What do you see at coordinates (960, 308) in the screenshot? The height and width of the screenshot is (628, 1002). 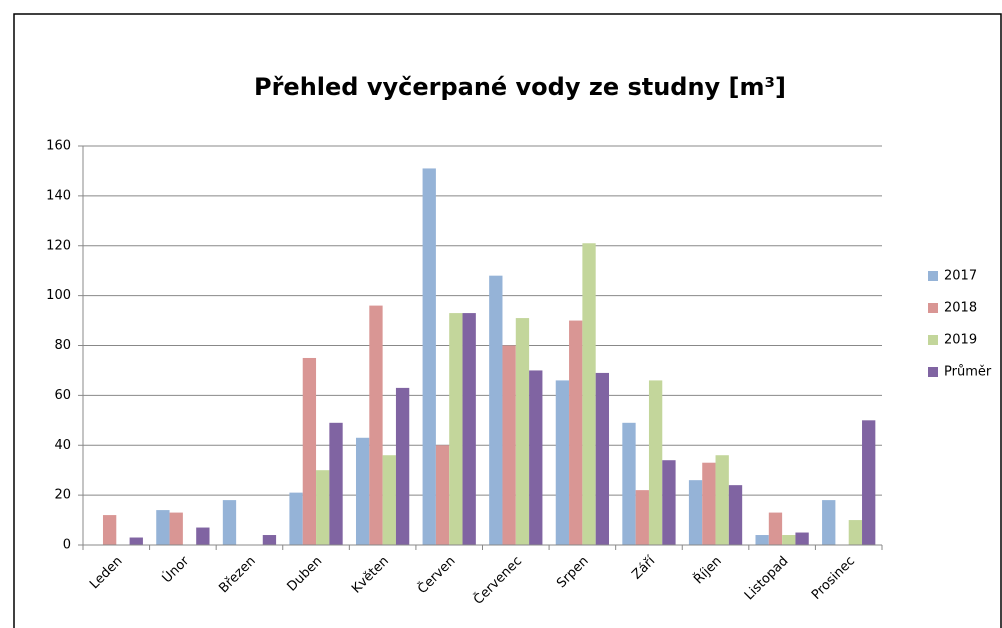 I see `legend-label: 2018` at bounding box center [960, 308].